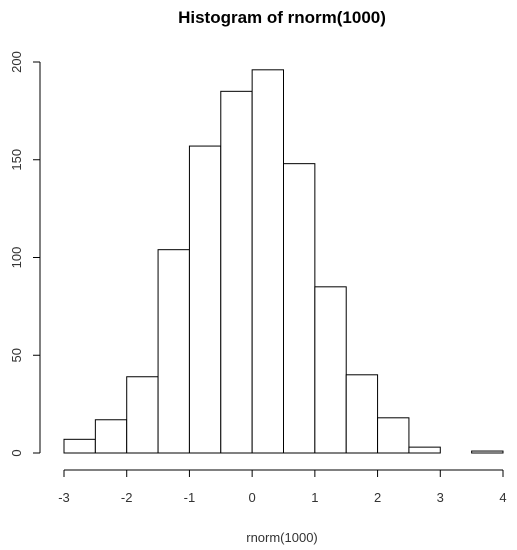 The image size is (517, 550). What do you see at coordinates (16, 452) in the screenshot?
I see `y-tick-label: 0` at bounding box center [16, 452].